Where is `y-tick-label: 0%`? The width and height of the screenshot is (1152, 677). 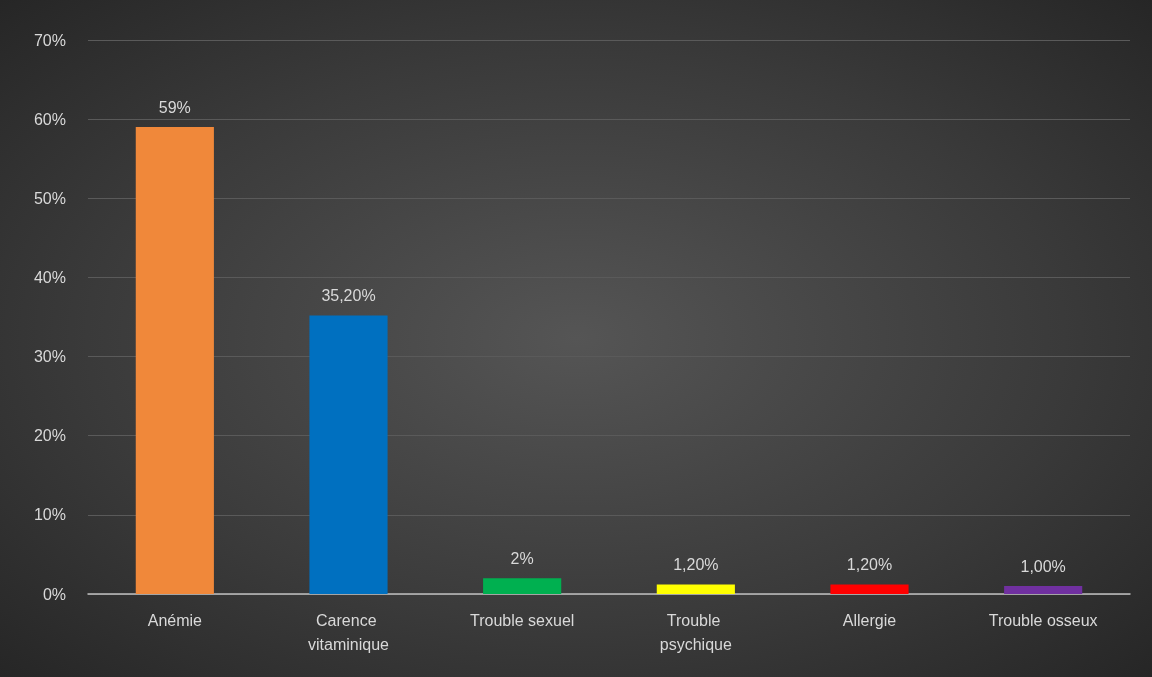
y-tick-label: 0% is located at coordinates (54, 594).